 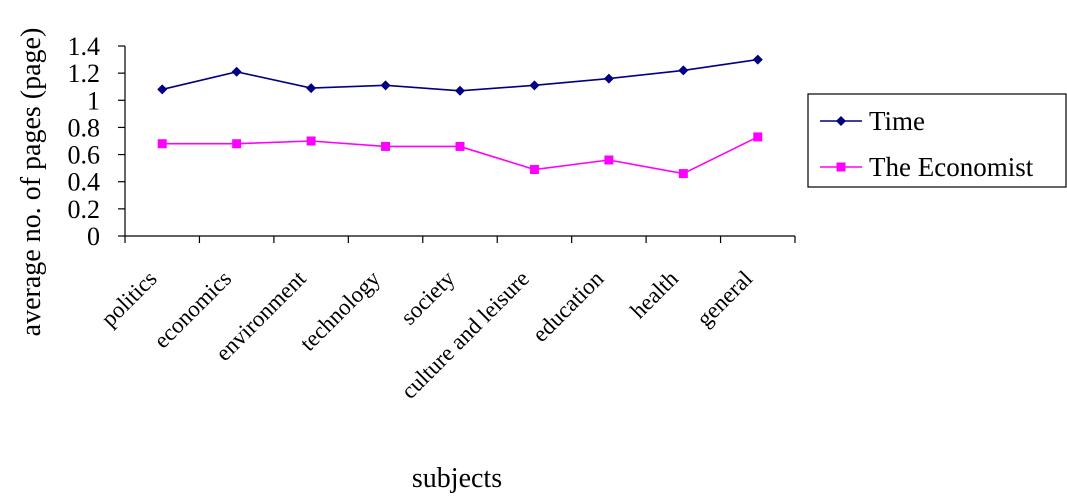 What do you see at coordinates (951, 167) in the screenshot?
I see `legend-label: The Economist` at bounding box center [951, 167].